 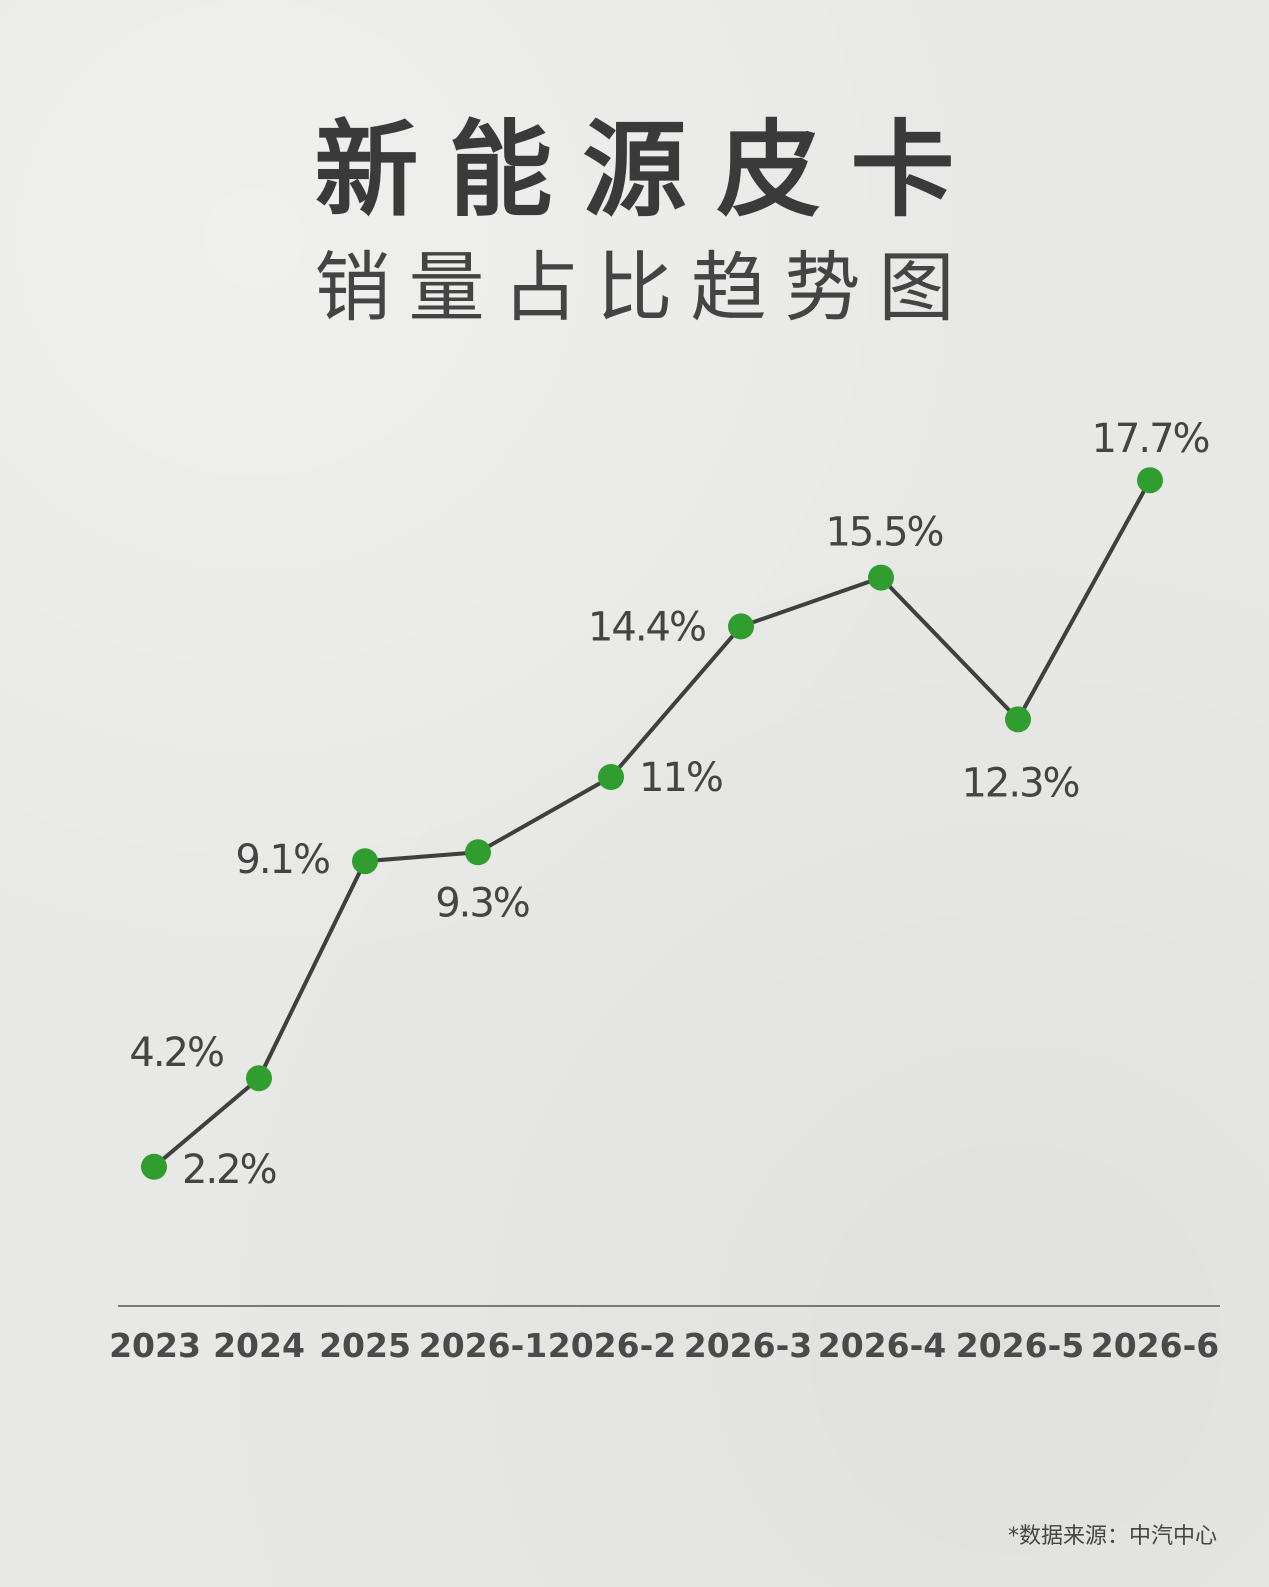 I want to click on x-tick-label-2024: 2024, so click(x=259, y=1345).